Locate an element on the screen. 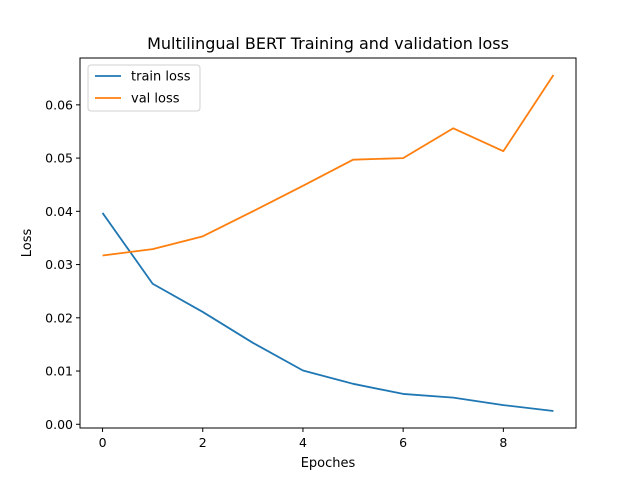 The image size is (640, 480). y-tick-label: 0.04 is located at coordinates (59, 211).